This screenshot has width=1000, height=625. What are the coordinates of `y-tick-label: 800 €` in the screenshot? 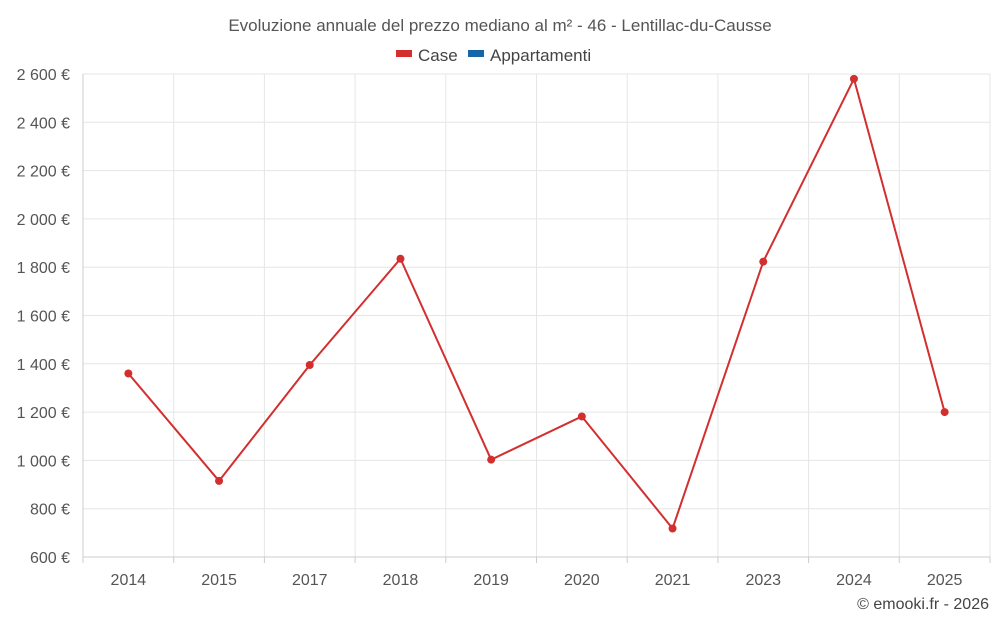 It's located at (50, 510).